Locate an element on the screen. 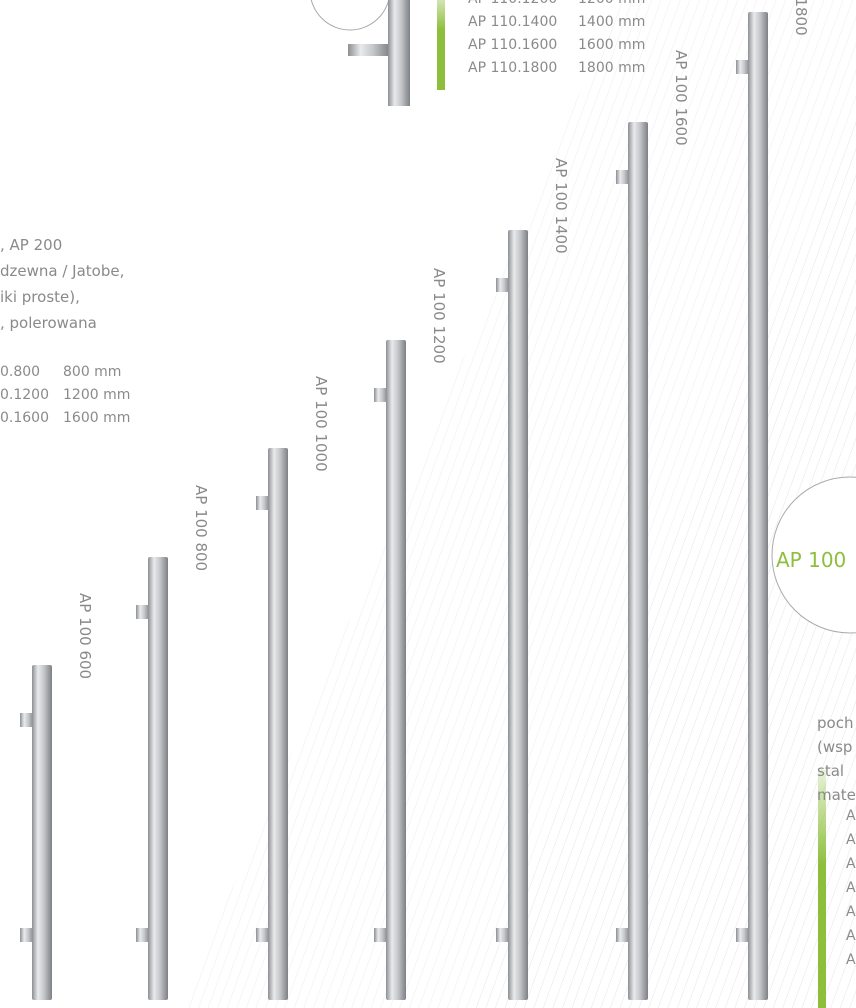 This screenshot has width=856, height=1008. model-code: AP 110.1200 is located at coordinates (512, 3).